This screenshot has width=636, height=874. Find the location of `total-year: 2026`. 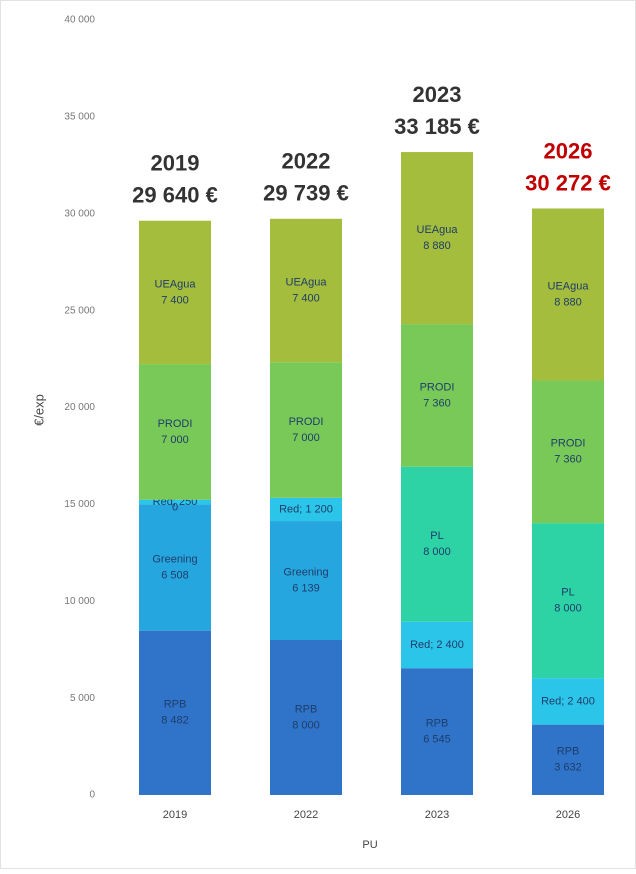

total-year: 2026 is located at coordinates (568, 150).